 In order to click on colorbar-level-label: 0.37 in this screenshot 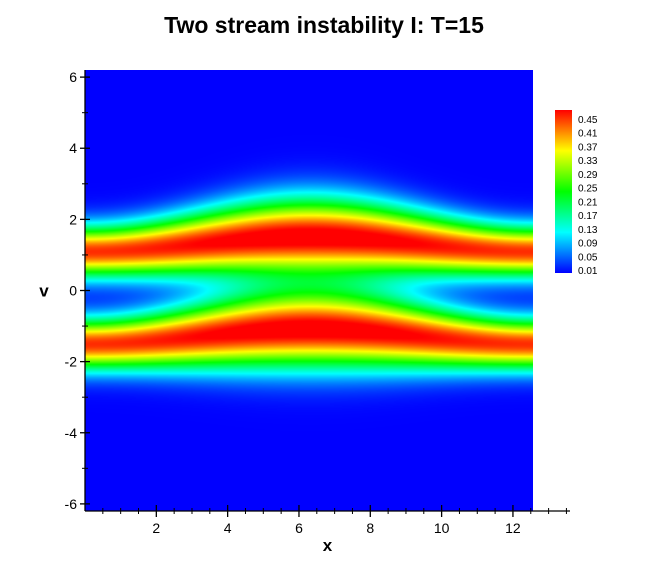, I will do `click(588, 147)`.